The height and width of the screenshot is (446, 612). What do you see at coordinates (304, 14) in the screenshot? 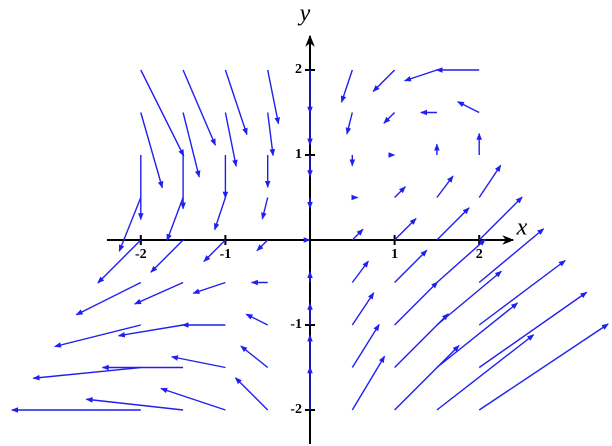
I see `y-axis-label: y` at bounding box center [304, 14].